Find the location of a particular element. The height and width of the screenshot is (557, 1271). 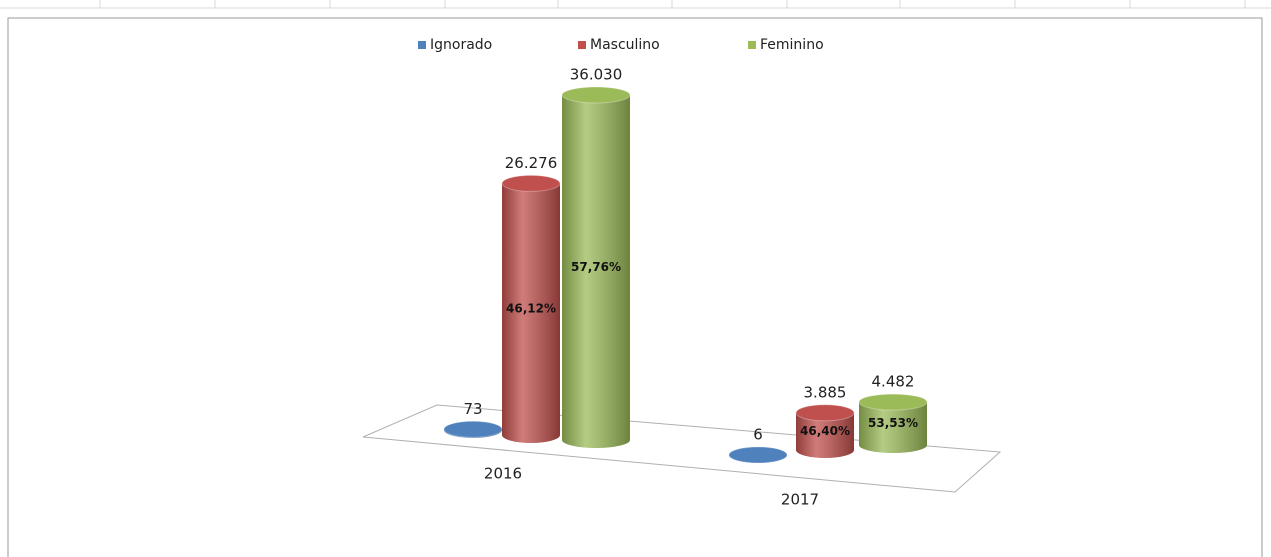

sheet-grid is located at coordinates (635, 4).